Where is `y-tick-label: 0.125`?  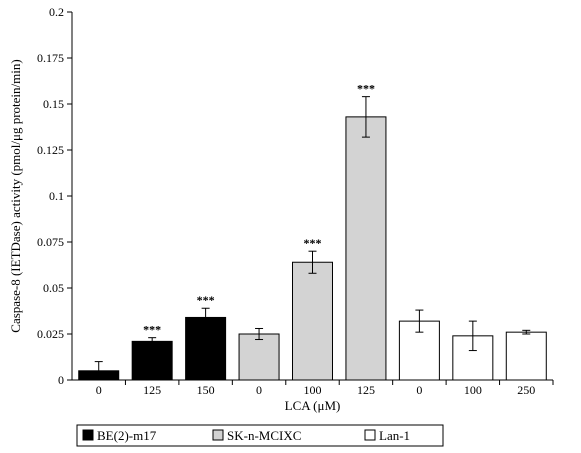 y-tick-label: 0.125 is located at coordinates (50, 150).